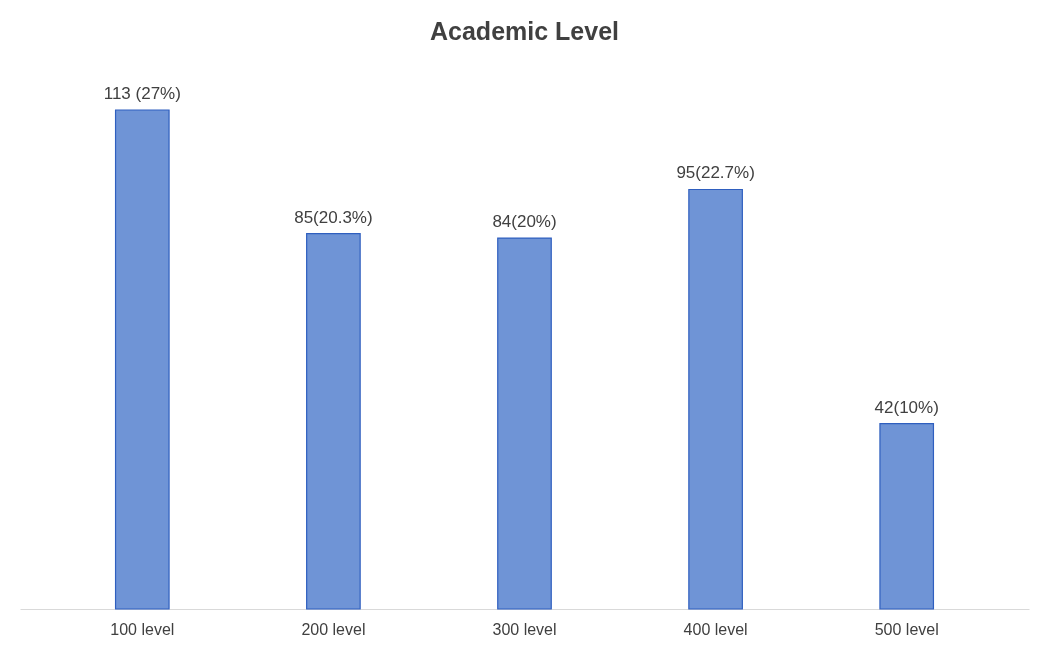  What do you see at coordinates (142, 629) in the screenshot?
I see `x-tick-label: 100 level` at bounding box center [142, 629].